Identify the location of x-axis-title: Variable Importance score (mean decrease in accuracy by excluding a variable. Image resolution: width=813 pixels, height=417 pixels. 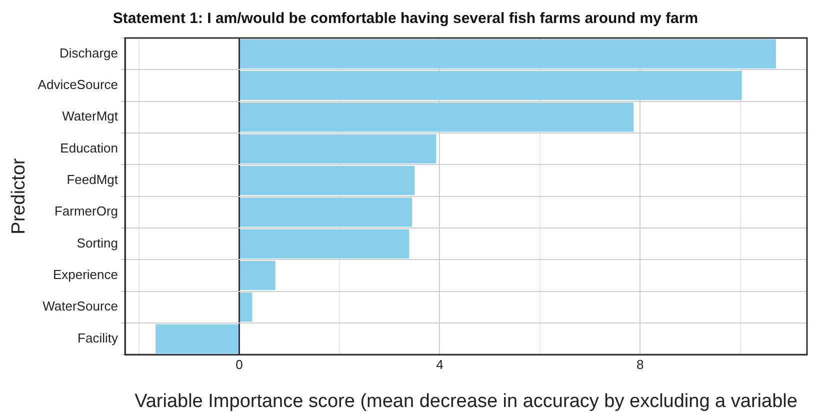
(466, 401).